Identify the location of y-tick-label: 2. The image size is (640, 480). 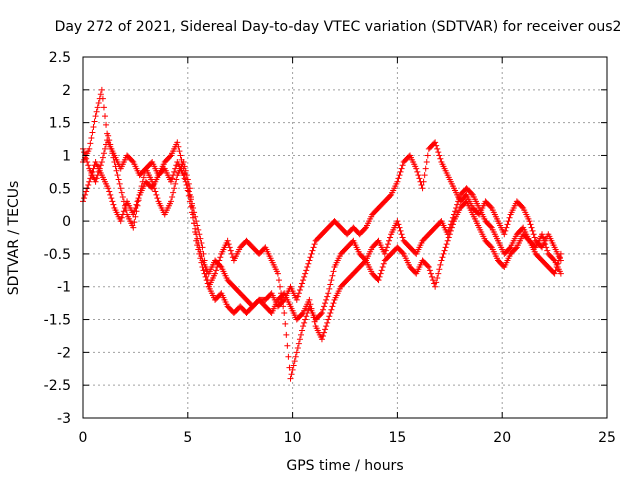
(66, 91).